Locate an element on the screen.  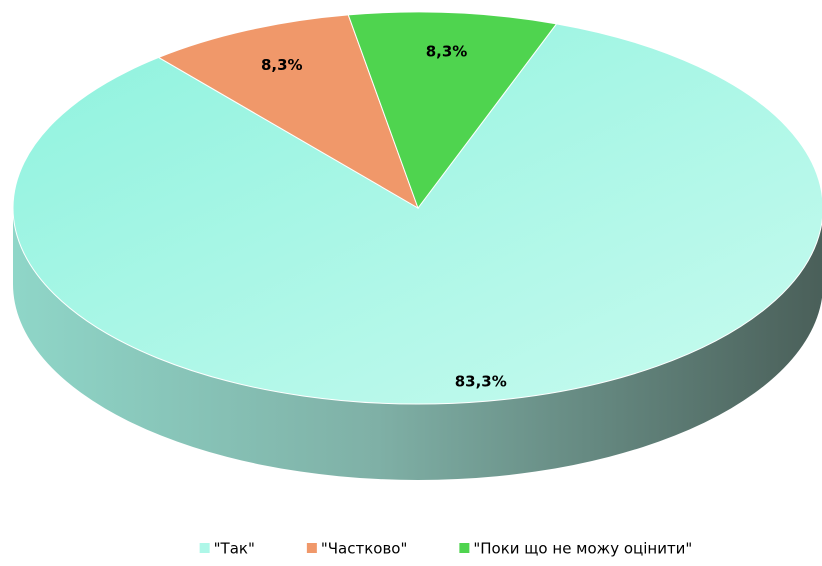
legend-label: "Частково" is located at coordinates (364, 549).